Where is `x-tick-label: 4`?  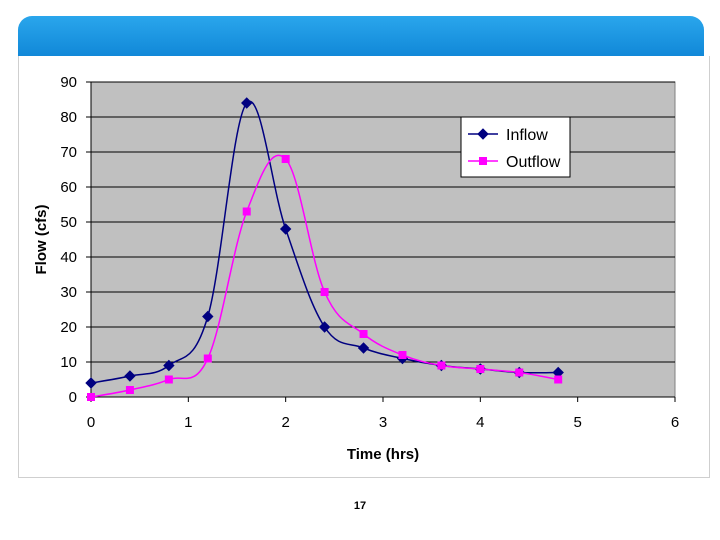
x-tick-label: 4 is located at coordinates (480, 422).